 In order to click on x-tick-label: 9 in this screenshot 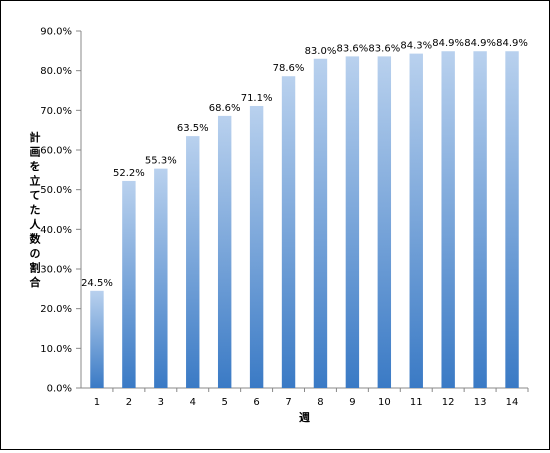, I will do `click(352, 402)`.